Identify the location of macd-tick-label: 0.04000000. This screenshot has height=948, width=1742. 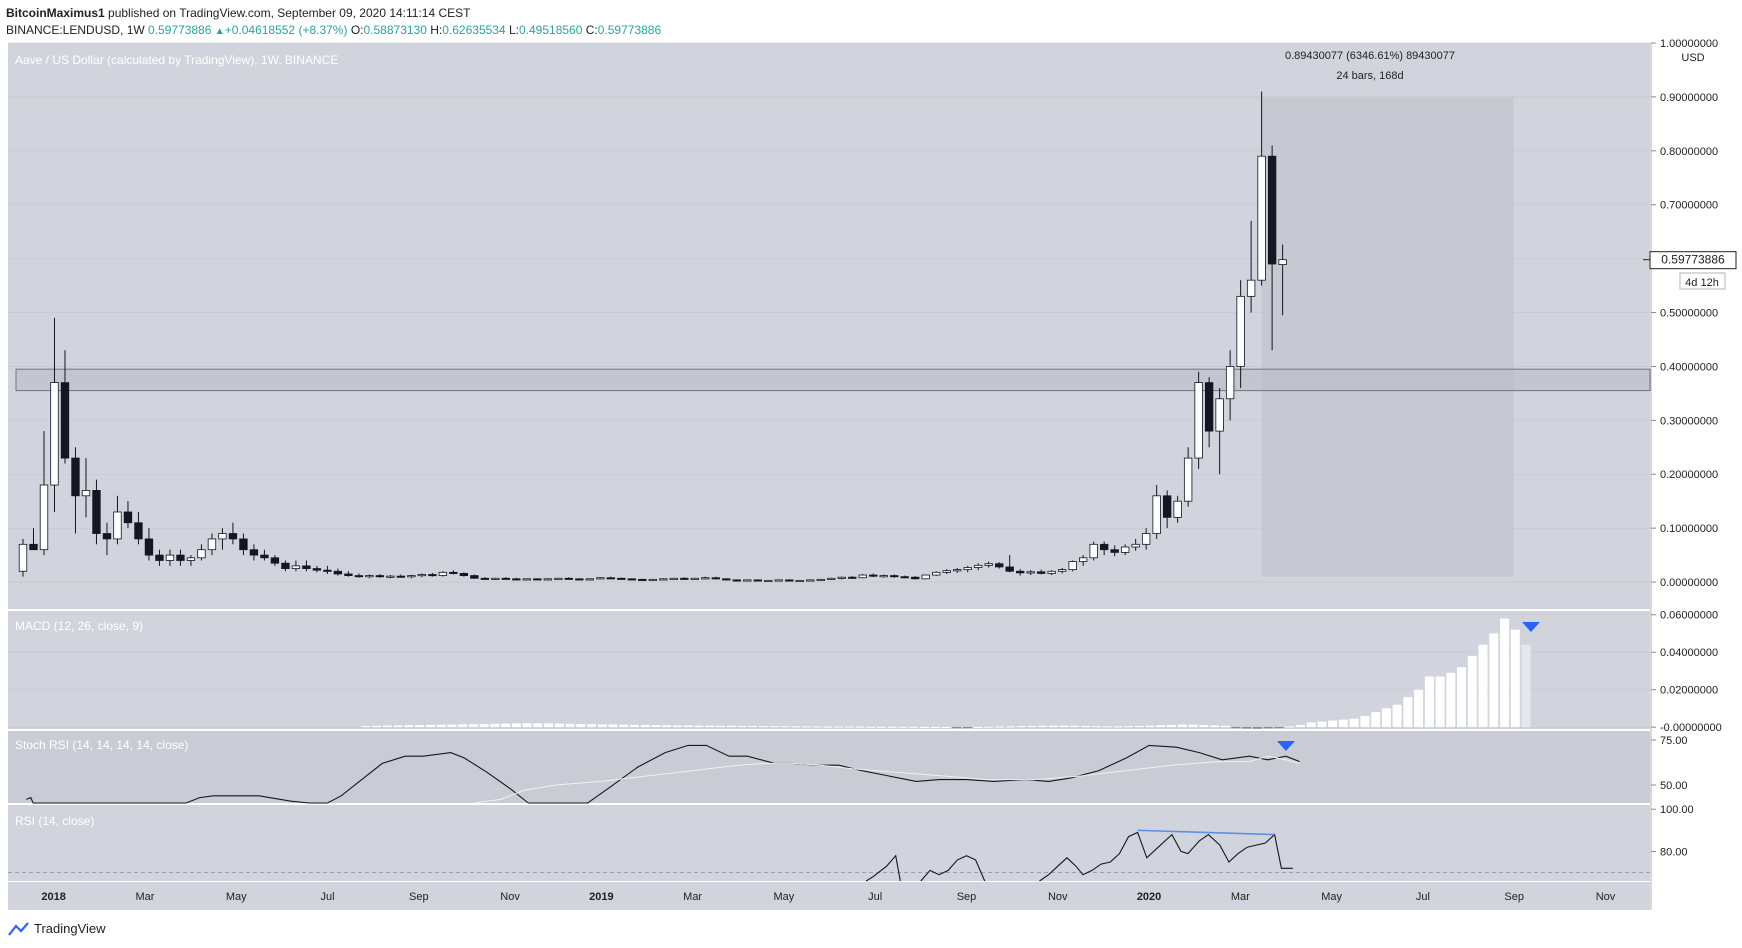
(1689, 653).